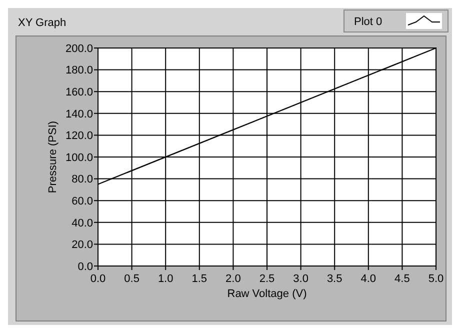 Image resolution: width=460 pixels, height=333 pixels. What do you see at coordinates (233, 279) in the screenshot?
I see `x-tick-label: 2.0` at bounding box center [233, 279].